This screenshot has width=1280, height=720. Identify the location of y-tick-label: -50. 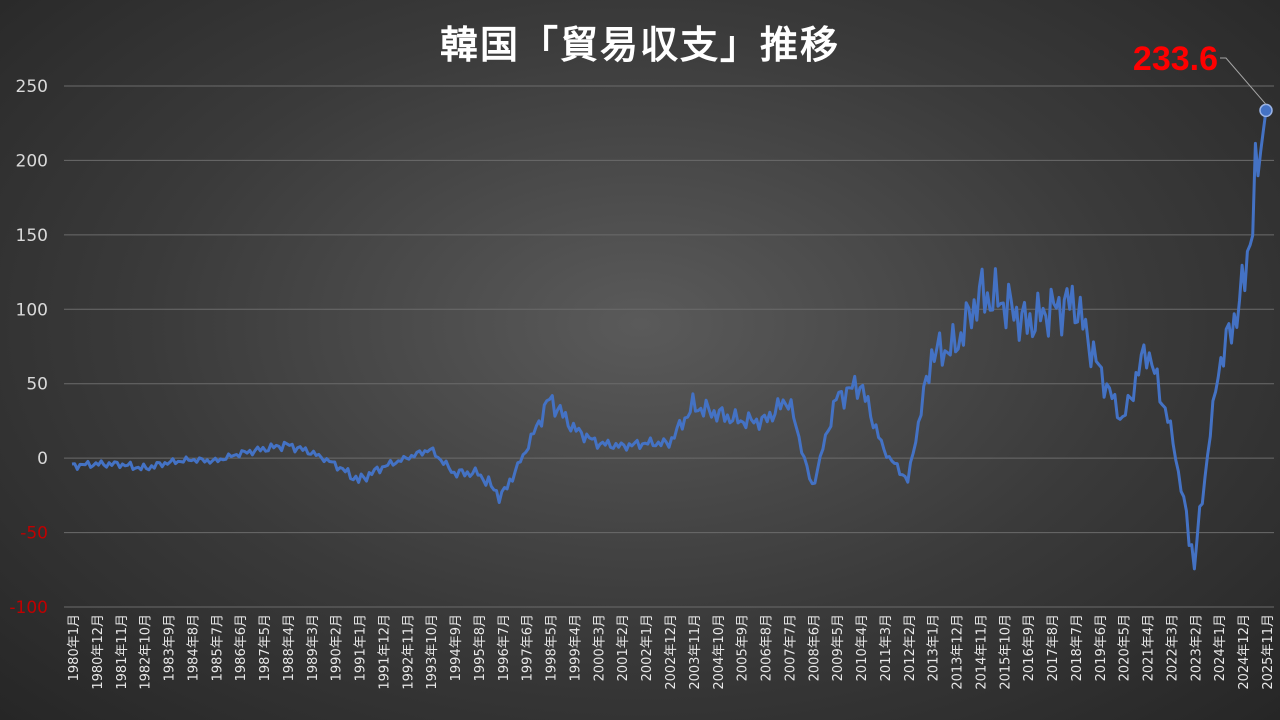
(34, 534).